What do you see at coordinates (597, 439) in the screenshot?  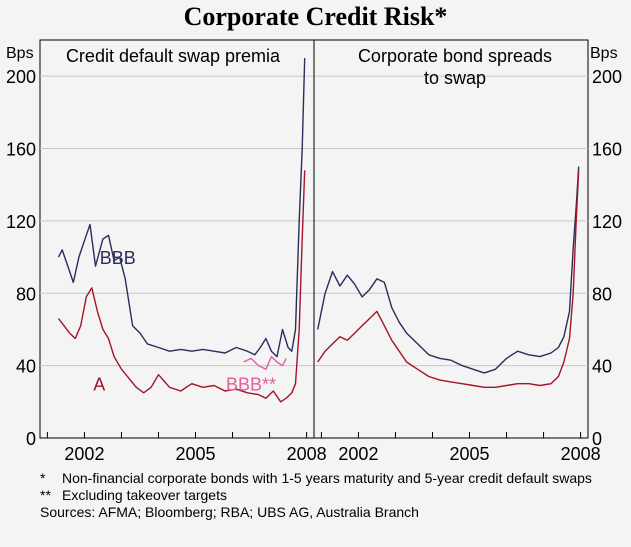 I see `y-tick-label-right-0: 0` at bounding box center [597, 439].